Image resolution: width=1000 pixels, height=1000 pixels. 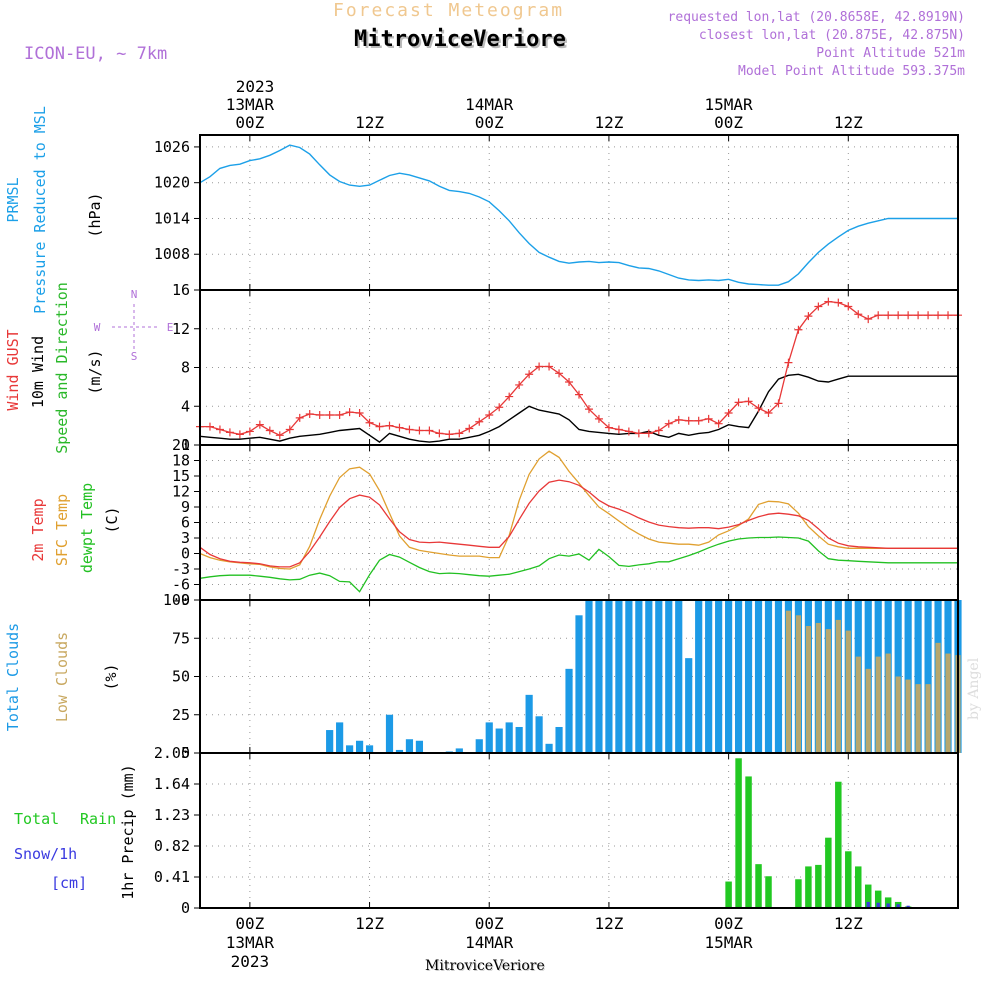 What do you see at coordinates (578, 523) in the screenshot?
I see `t2m-line` at bounding box center [578, 523].